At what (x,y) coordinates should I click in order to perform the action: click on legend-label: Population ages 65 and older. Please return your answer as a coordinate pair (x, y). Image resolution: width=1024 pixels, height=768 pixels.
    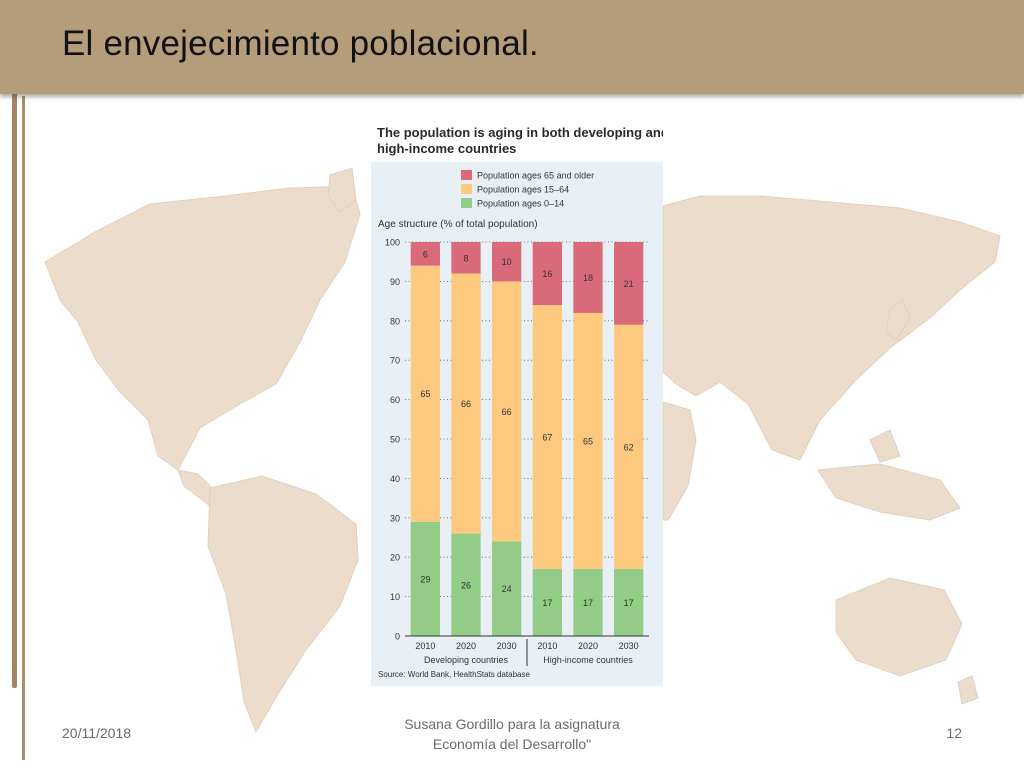
    Looking at the image, I should click on (535, 176).